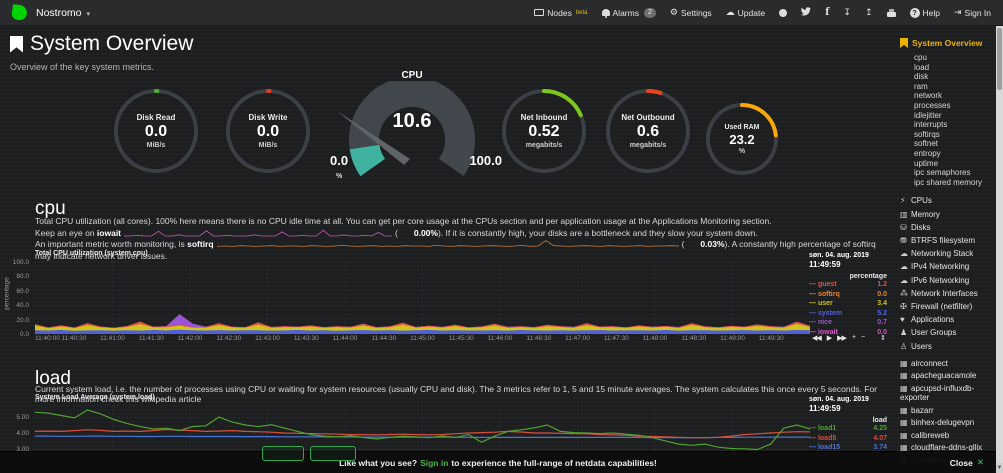  I want to click on sidebar-section-network-interfaces: ⁂ Network Interfaces, so click(948, 293).